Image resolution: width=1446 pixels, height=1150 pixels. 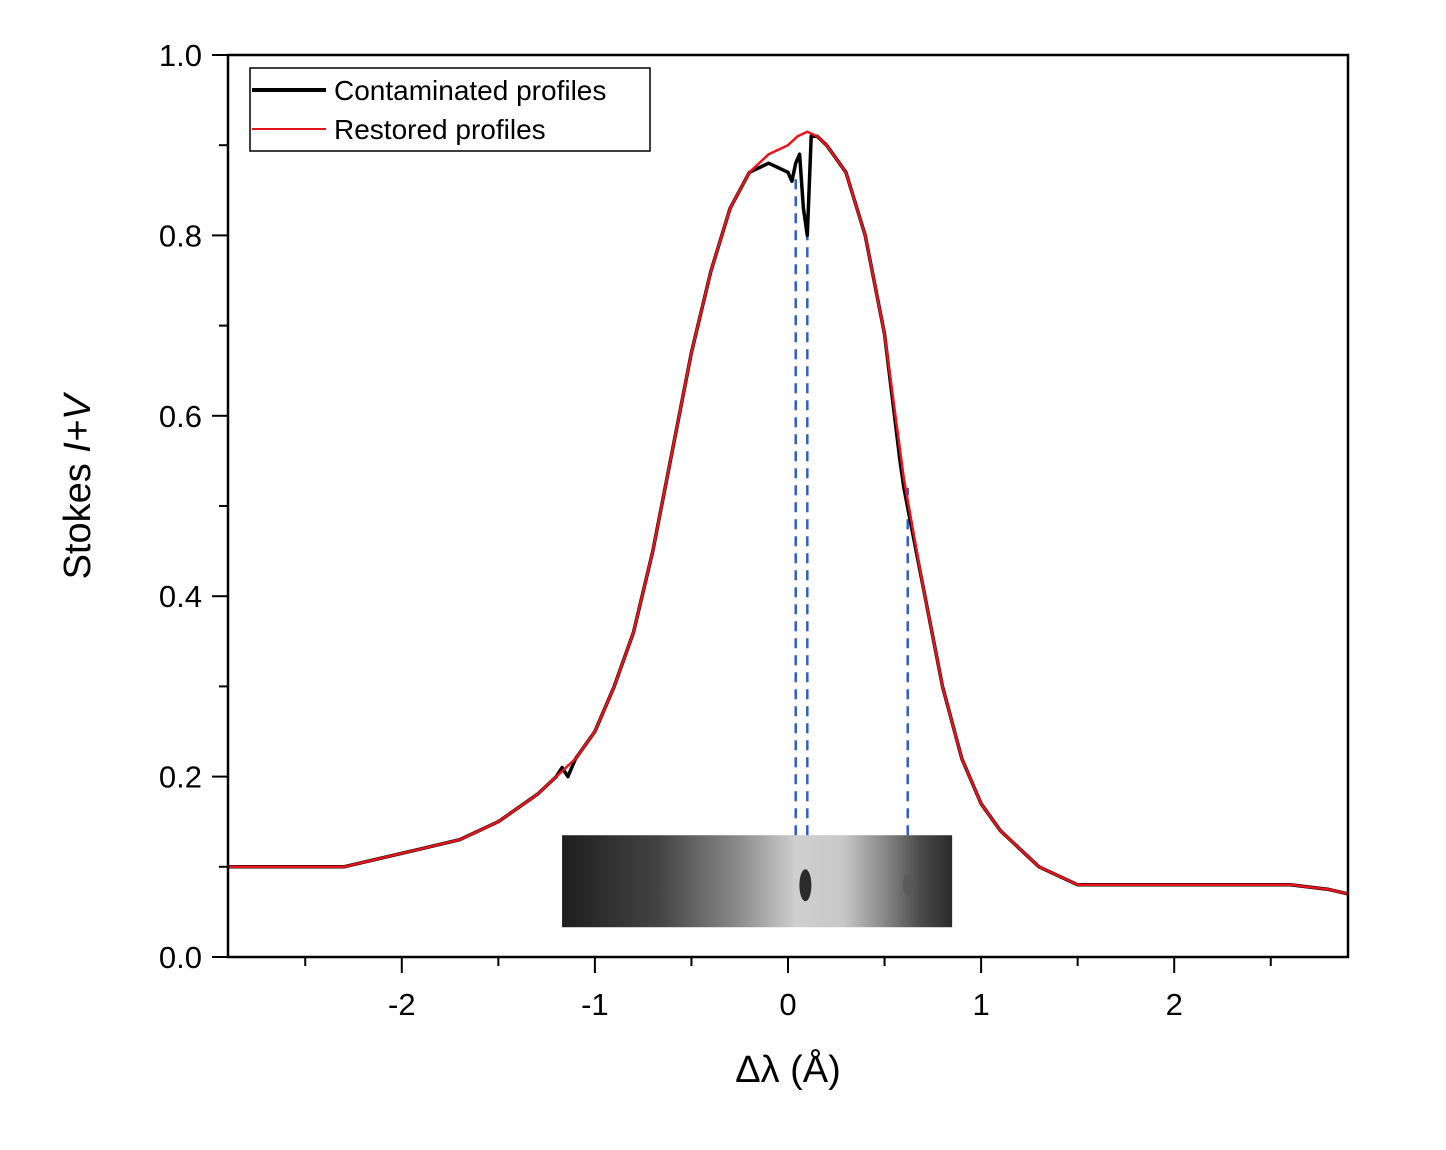 What do you see at coordinates (180, 235) in the screenshot?
I see `y-tick-label: 0.8` at bounding box center [180, 235].